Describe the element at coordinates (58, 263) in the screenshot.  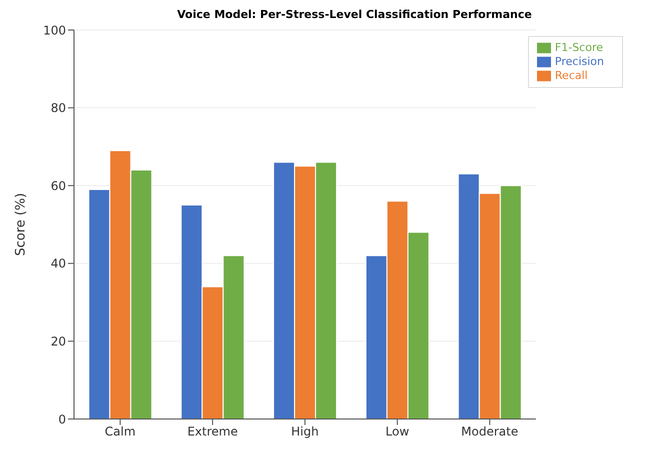
I see `y-tick-label: 40` at that location.